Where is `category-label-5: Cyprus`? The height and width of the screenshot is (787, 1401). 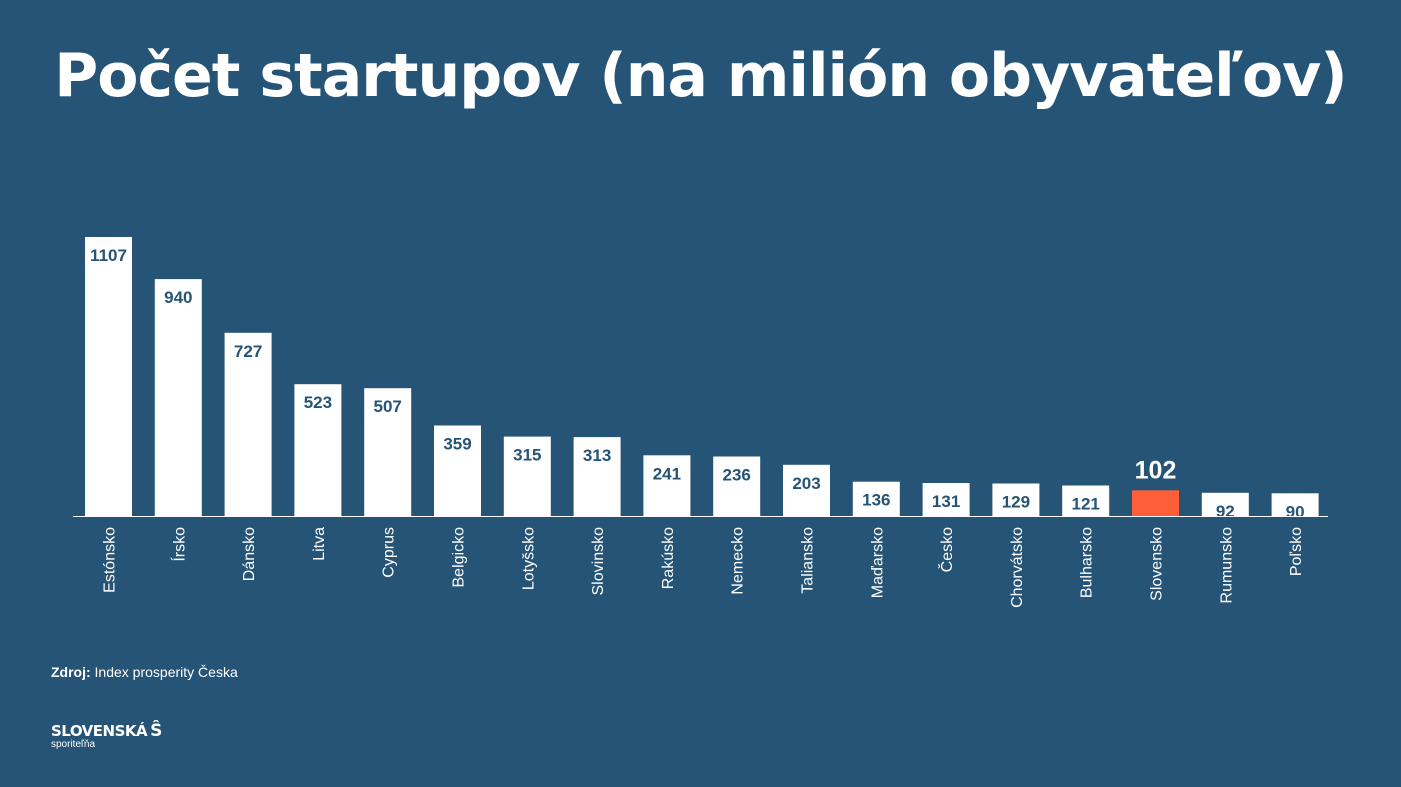 category-label-5: Cyprus is located at coordinates (389, 552).